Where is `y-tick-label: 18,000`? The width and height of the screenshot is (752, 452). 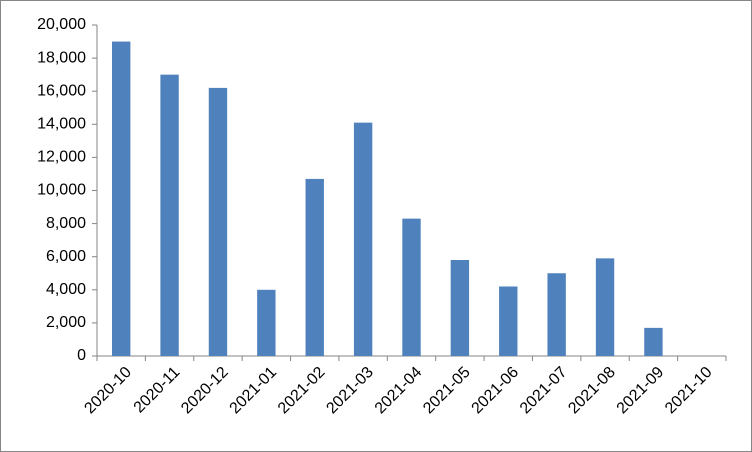 y-tick-label: 18,000 is located at coordinates (61, 57).